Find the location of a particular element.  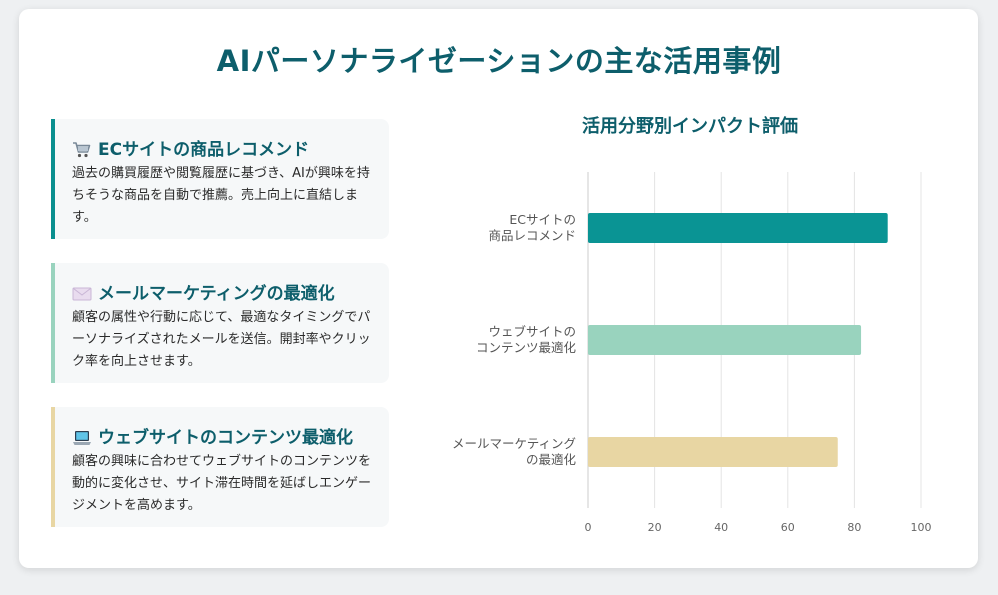

case-title: ウェブサイトのコンテンツ最適化 is located at coordinates (225, 438).